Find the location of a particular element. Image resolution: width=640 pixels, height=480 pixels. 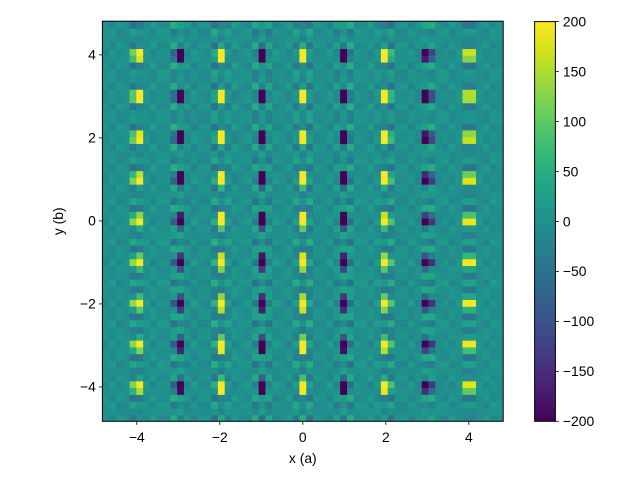

svg-text: 200 is located at coordinates (574, 21).